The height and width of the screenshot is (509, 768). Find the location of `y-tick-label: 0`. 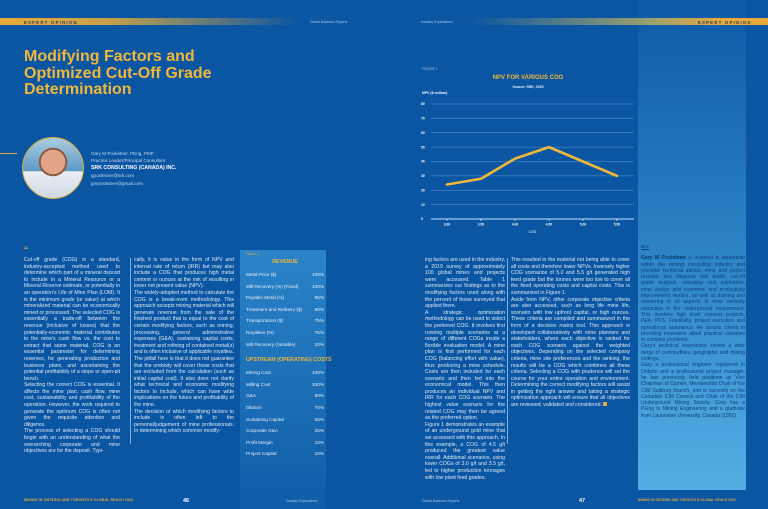

y-tick-label: 0 is located at coordinates (422, 219).